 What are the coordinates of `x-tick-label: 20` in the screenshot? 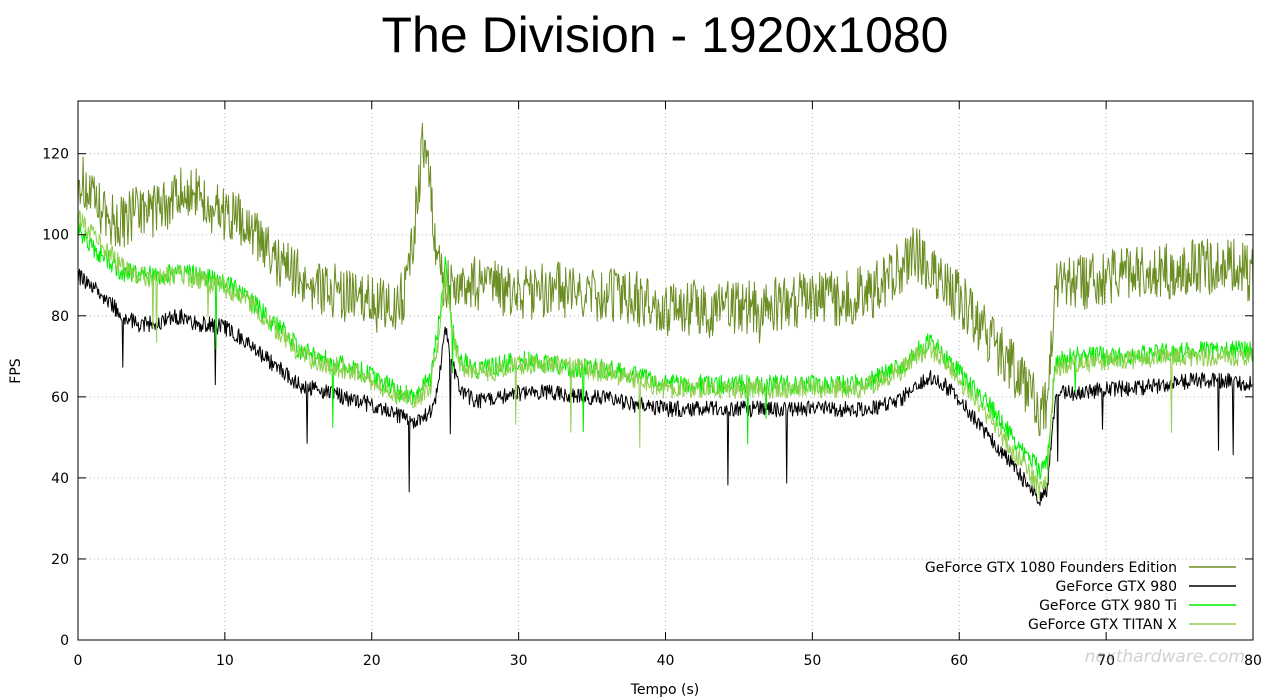 It's located at (372, 661).